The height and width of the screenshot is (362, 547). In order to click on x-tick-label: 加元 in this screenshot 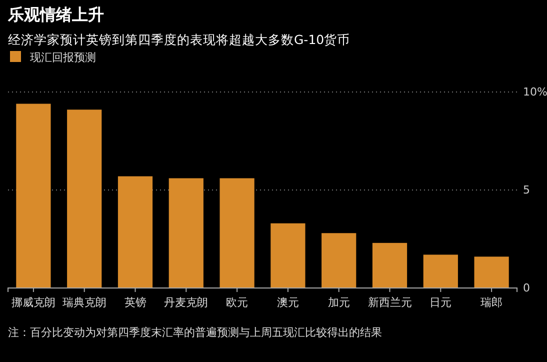, I will do `click(339, 302)`.